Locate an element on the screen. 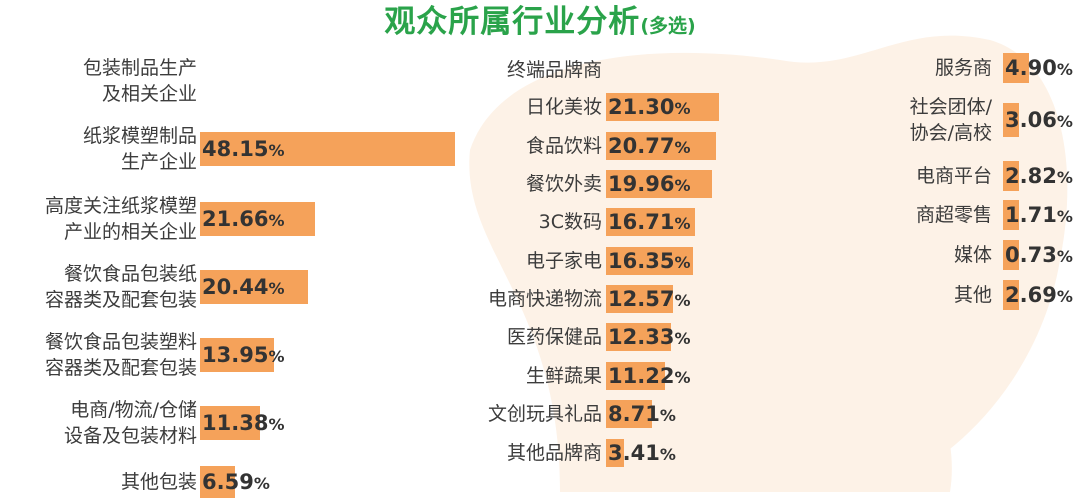  bar-row: 3C数码 16.71% is located at coordinates (750, 222).